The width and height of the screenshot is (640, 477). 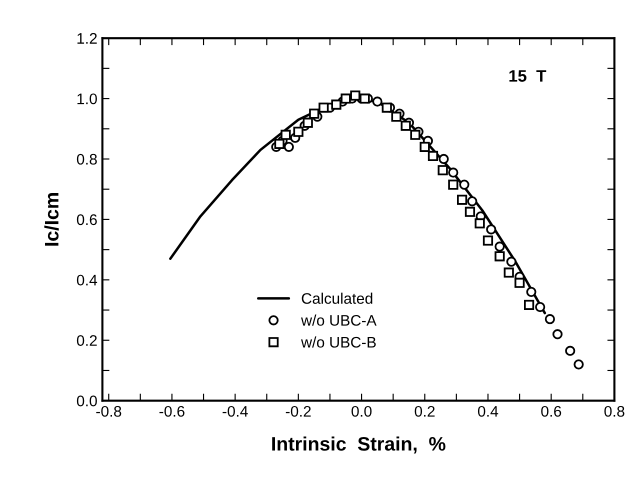 I want to click on legend-label: w/o UBC-B, so click(x=338, y=342).